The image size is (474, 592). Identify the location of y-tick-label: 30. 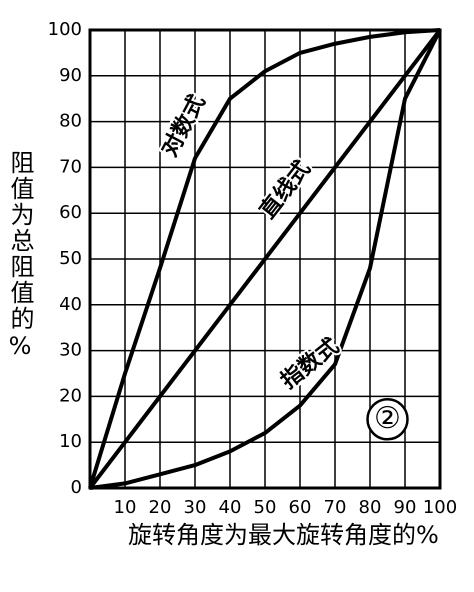
(70, 350).